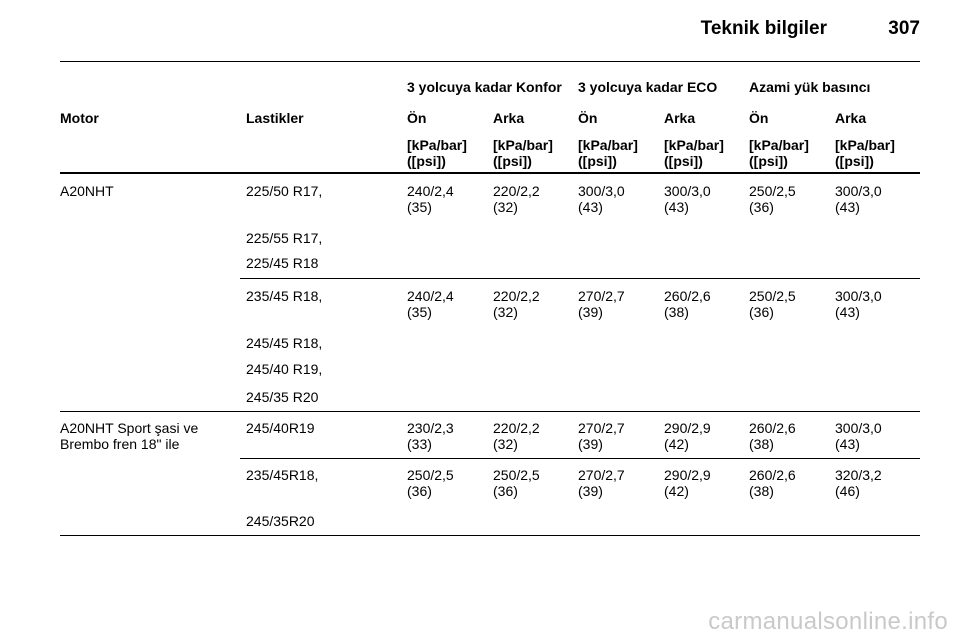 The height and width of the screenshot is (642, 960). Describe the element at coordinates (490, 535) in the screenshot. I see `table-bottom-rule` at that location.